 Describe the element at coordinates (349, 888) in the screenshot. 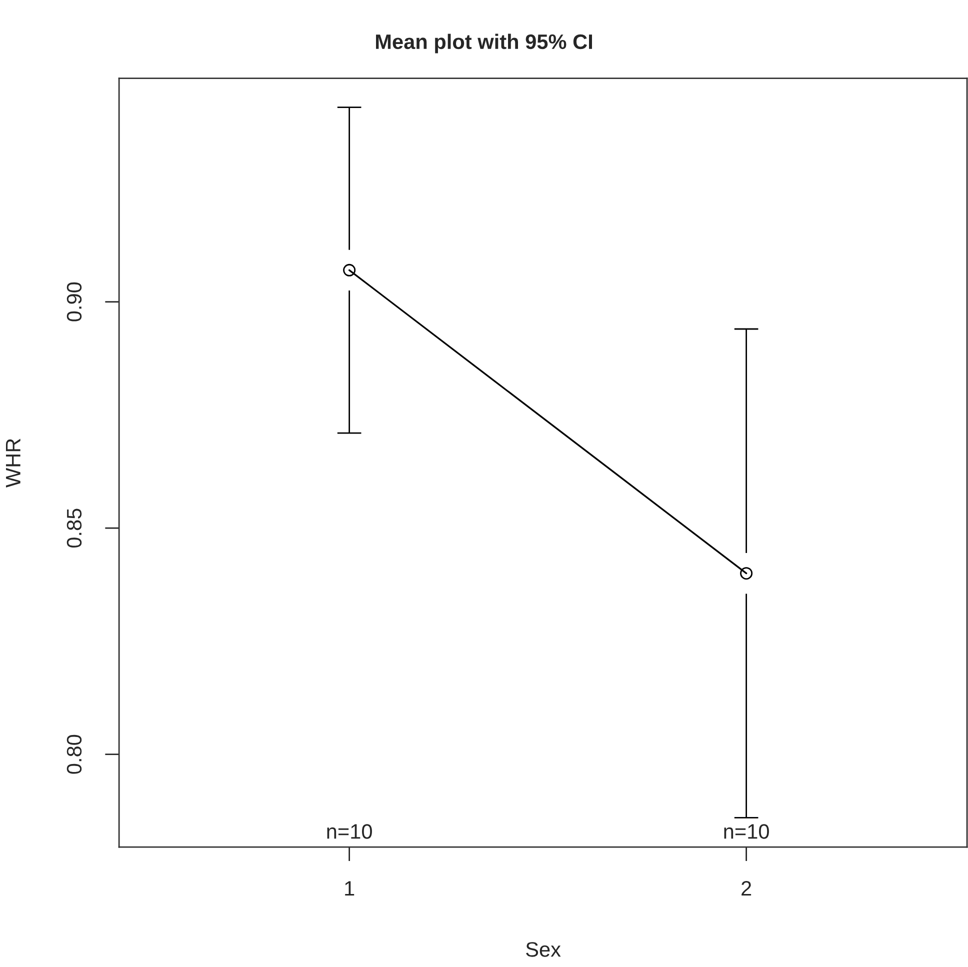

I see `x-tick-label: 1` at that location.